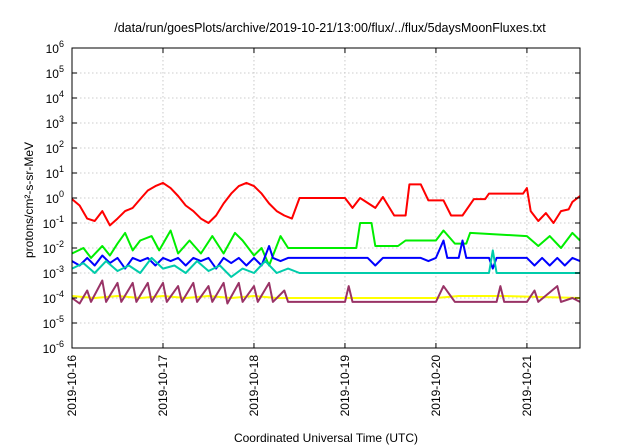 This screenshot has width=640, height=448. What do you see at coordinates (53, 247) in the screenshot?
I see `y-tick-label: 10⁻²` at bounding box center [53, 247].